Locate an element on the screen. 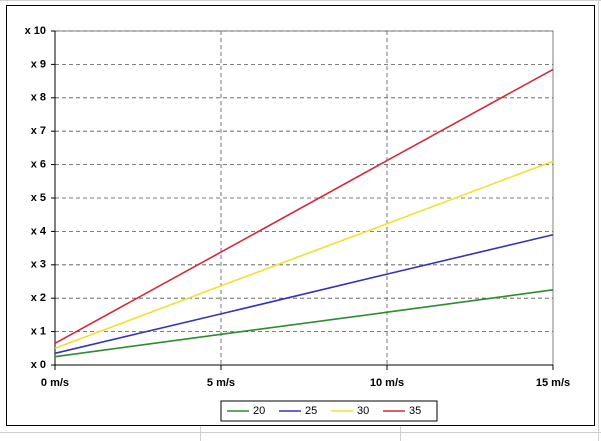 The image size is (601, 441). y-tick-label: x 1 is located at coordinates (38, 332).